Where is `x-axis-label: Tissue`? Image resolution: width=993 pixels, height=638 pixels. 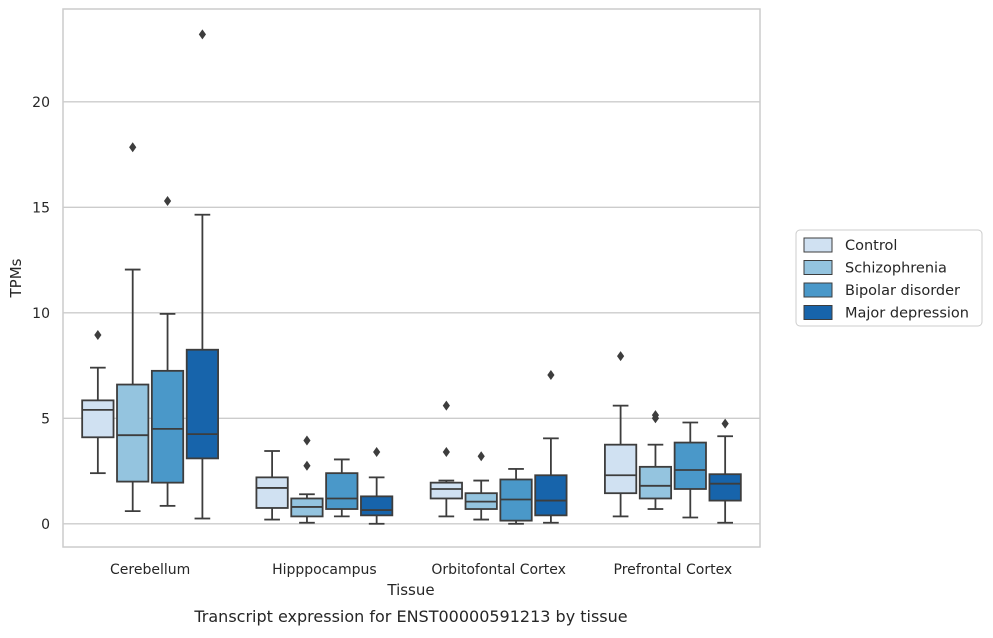 x-axis-label: Tissue is located at coordinates (410, 590).